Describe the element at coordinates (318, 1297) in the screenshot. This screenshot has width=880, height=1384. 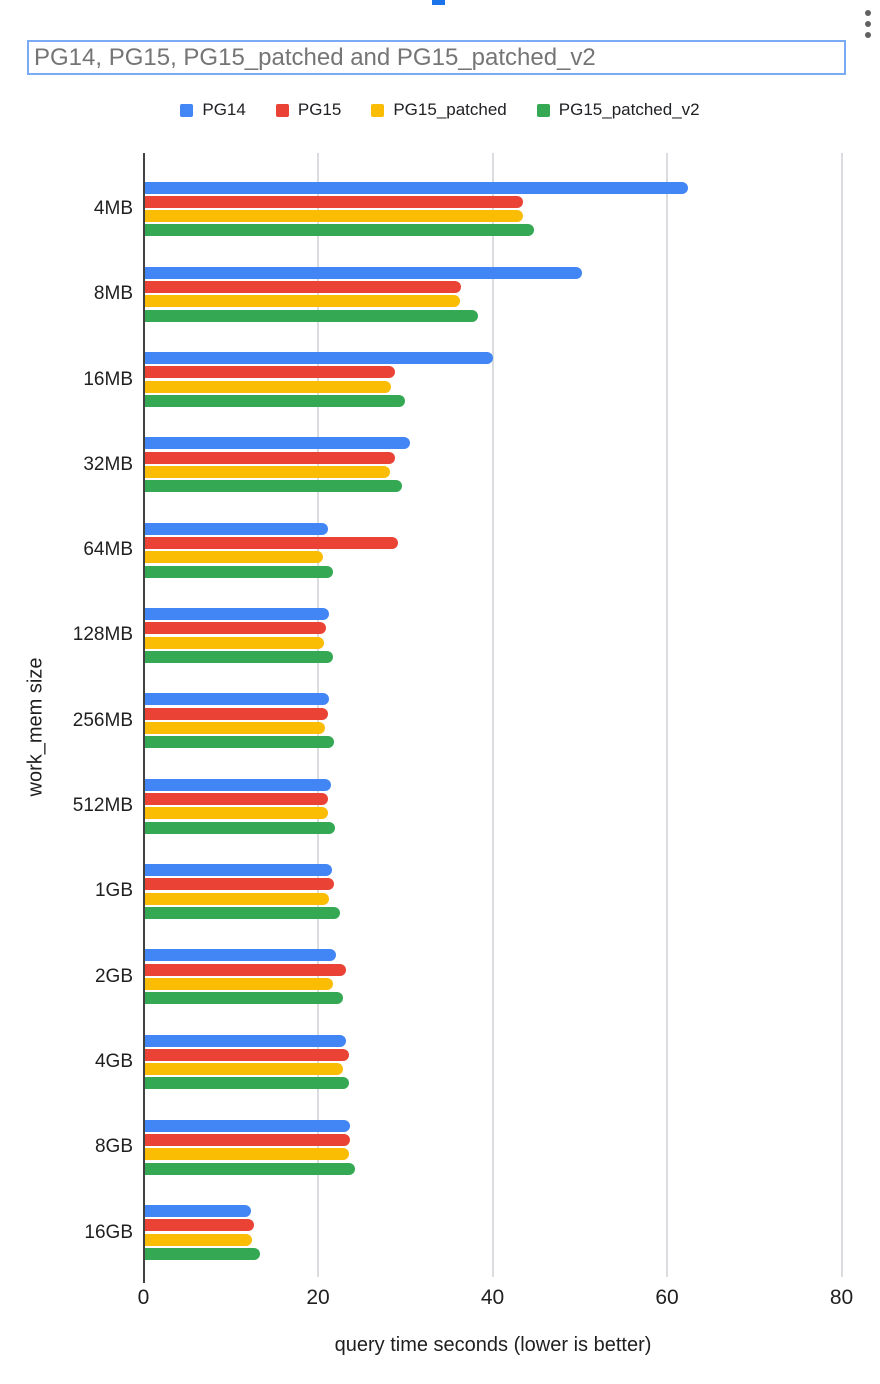
I see `x-tick-label: 20` at that location.